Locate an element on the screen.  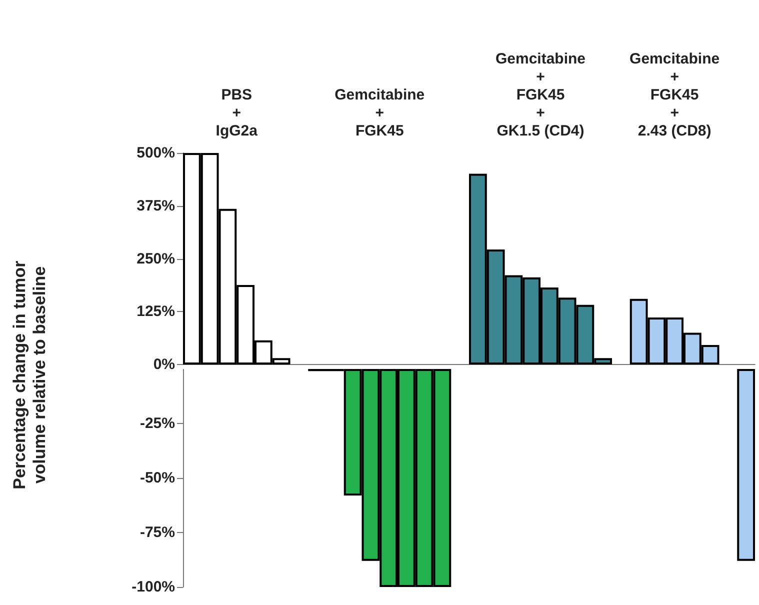
y-tick-label: -50% is located at coordinates (157, 478).